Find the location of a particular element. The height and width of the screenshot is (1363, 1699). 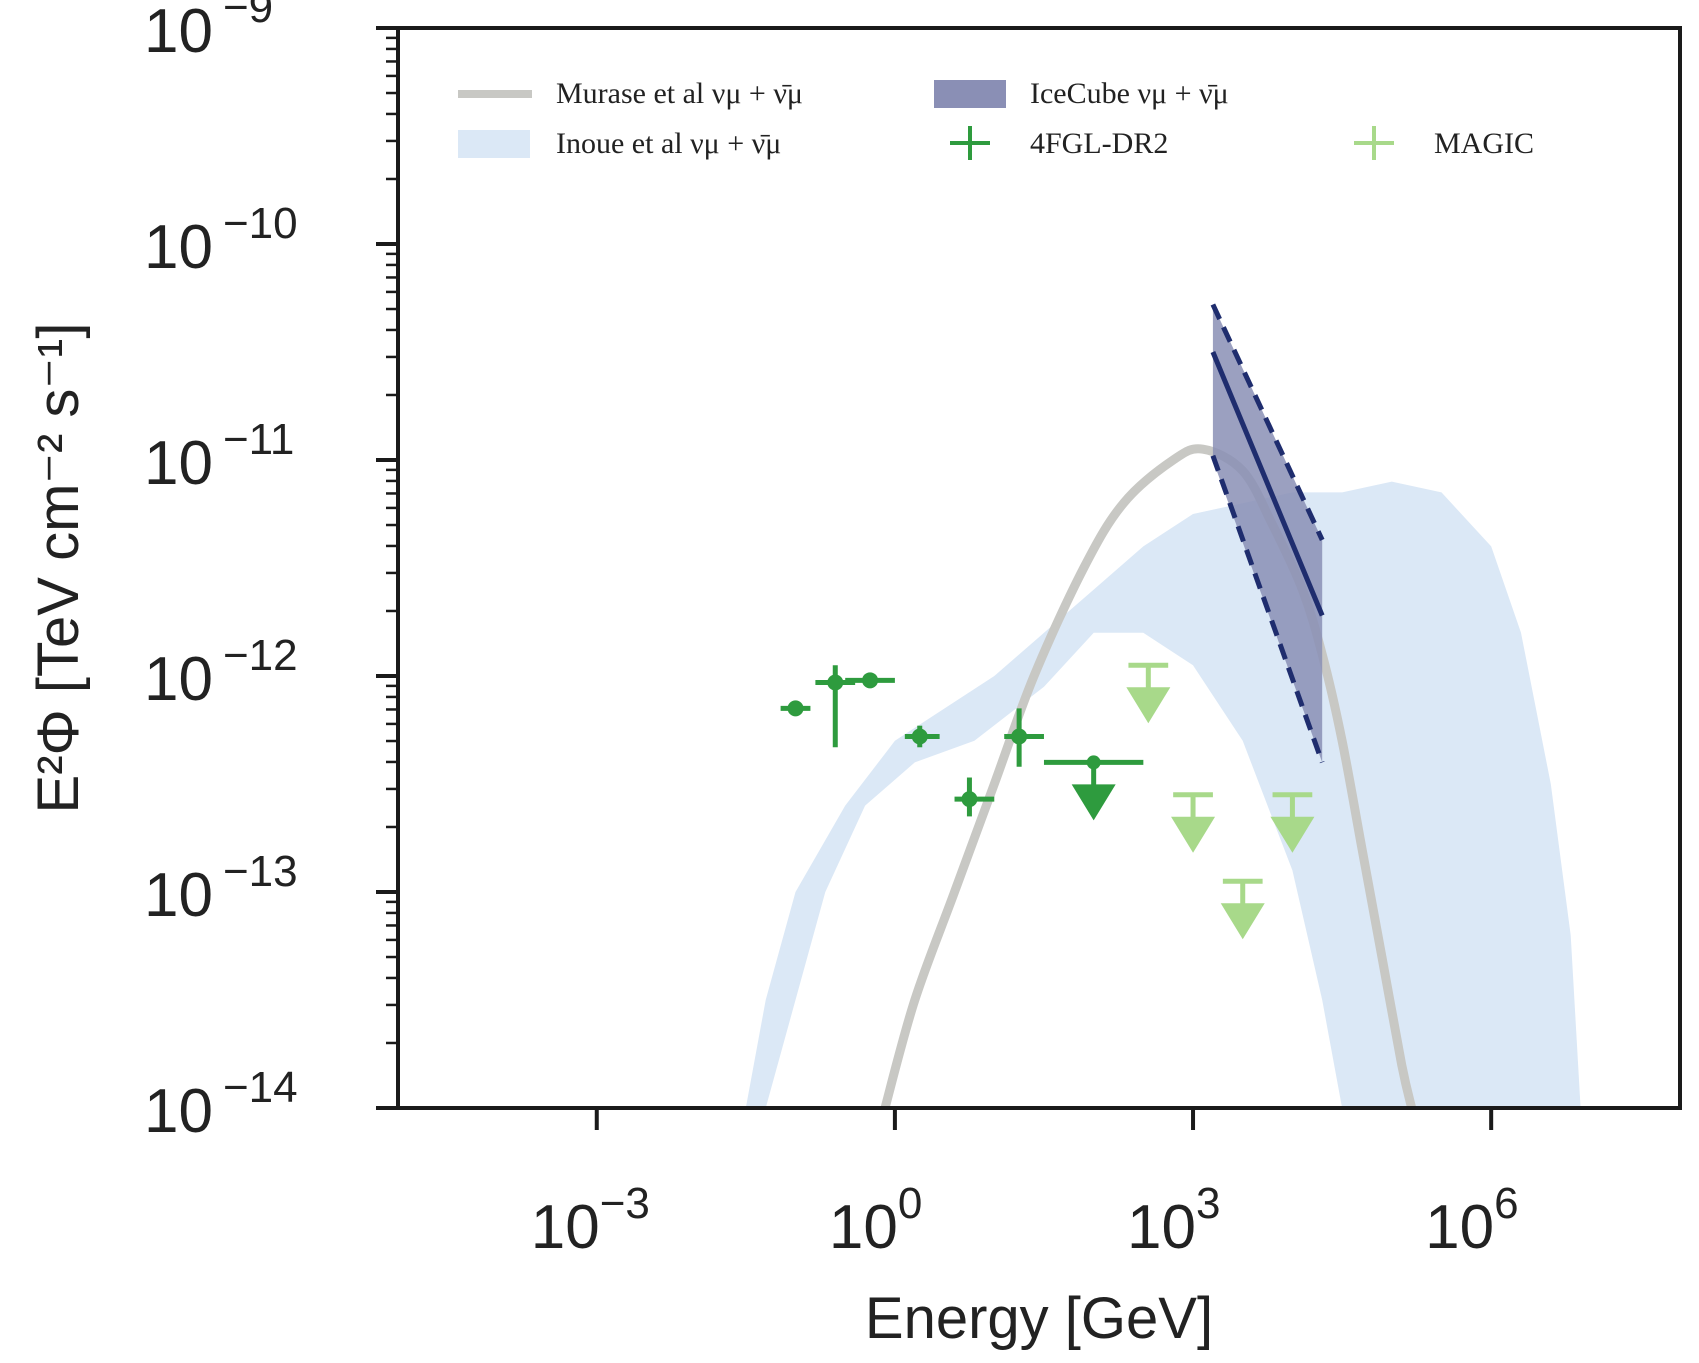

x-tick-label: 10⁶ is located at coordinates (1471, 1220).